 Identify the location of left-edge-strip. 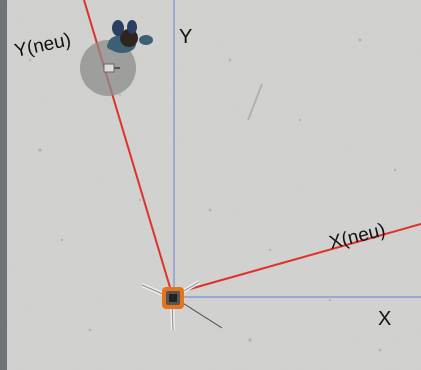
(3, 185).